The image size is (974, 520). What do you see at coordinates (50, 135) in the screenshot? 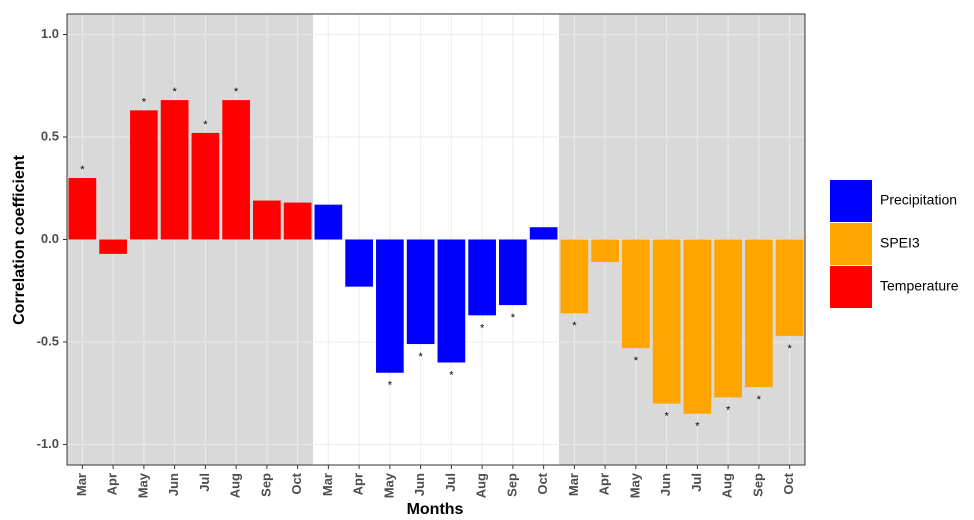
I see `y-tick-label: 0.5` at bounding box center [50, 135].